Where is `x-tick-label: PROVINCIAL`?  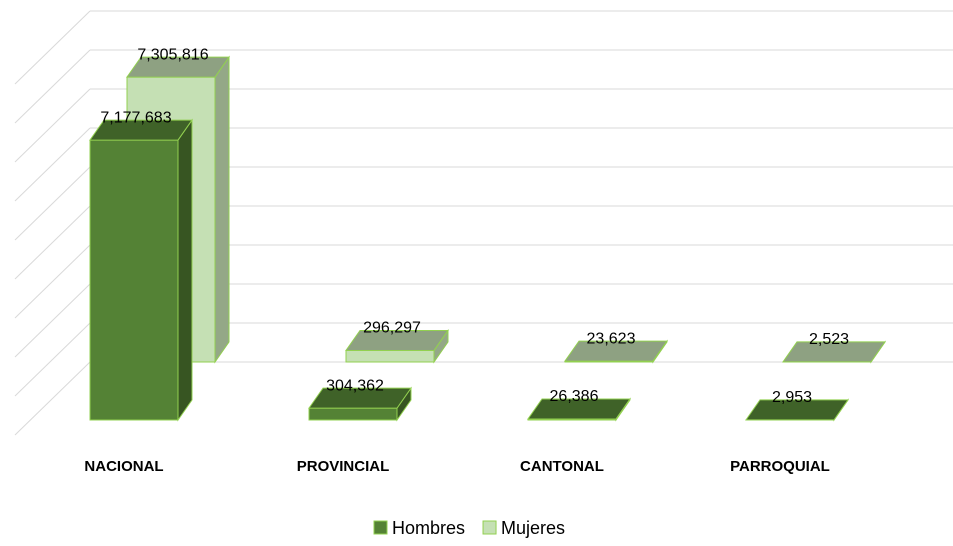
x-tick-label: PROVINCIAL is located at coordinates (343, 466).